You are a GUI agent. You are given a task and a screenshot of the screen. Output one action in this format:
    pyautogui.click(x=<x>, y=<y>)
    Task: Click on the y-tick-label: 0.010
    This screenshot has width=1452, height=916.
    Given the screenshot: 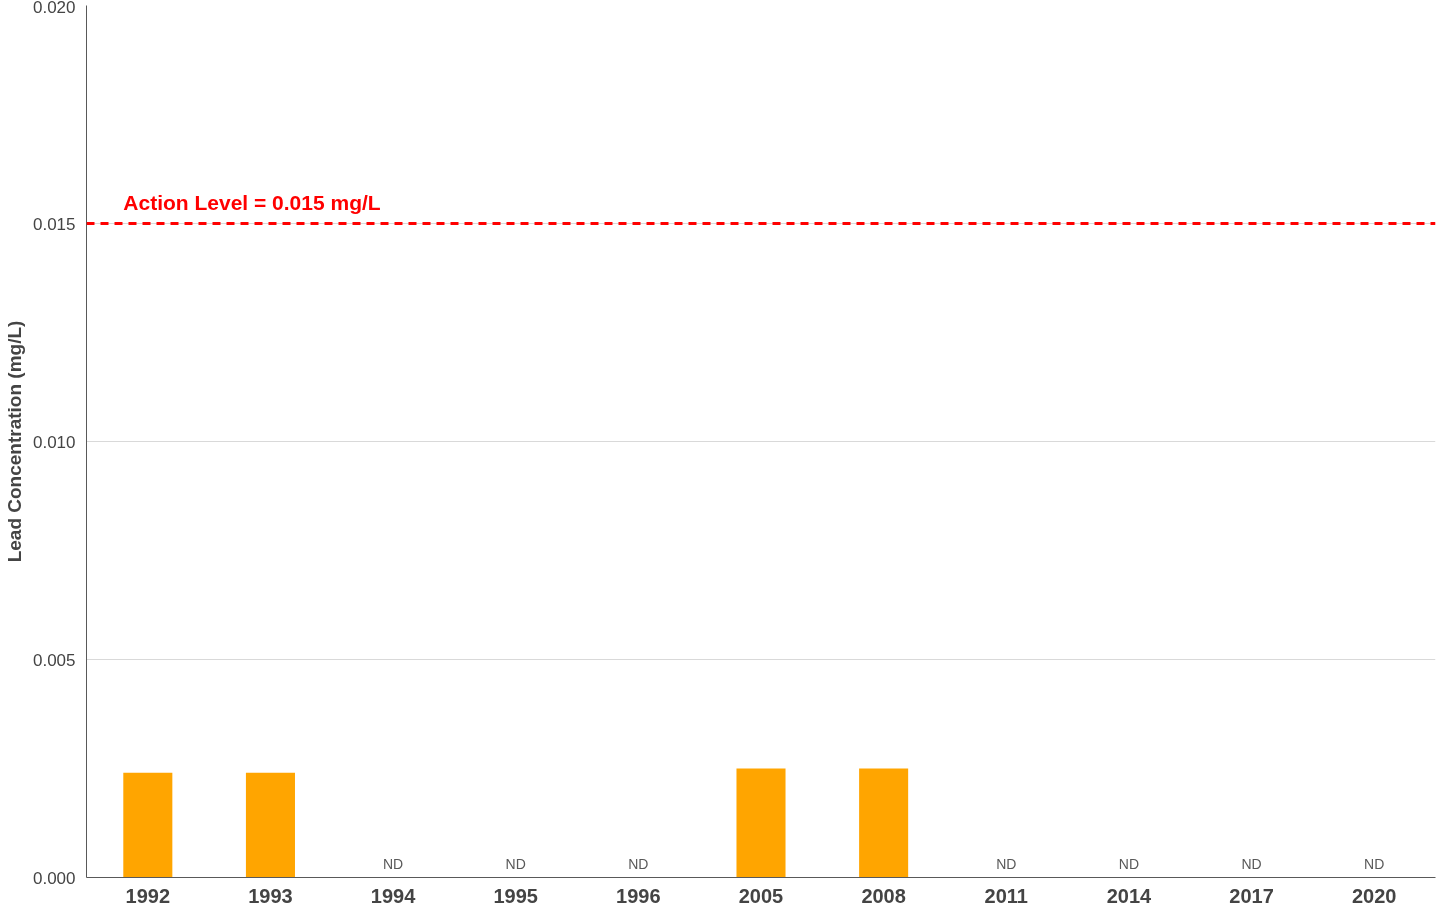 What is the action you would take?
    pyautogui.click(x=54, y=442)
    